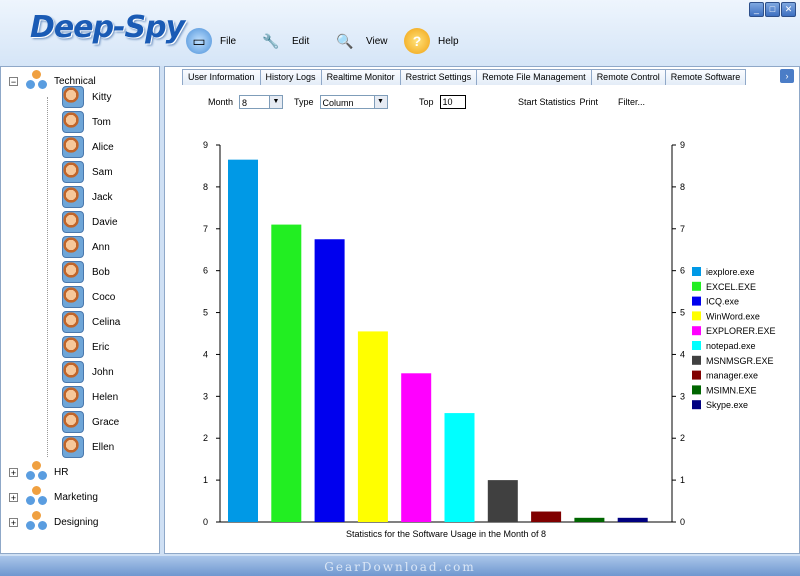  What do you see at coordinates (733, 316) in the screenshot?
I see `legend-label: WinWord.exe` at bounding box center [733, 316].